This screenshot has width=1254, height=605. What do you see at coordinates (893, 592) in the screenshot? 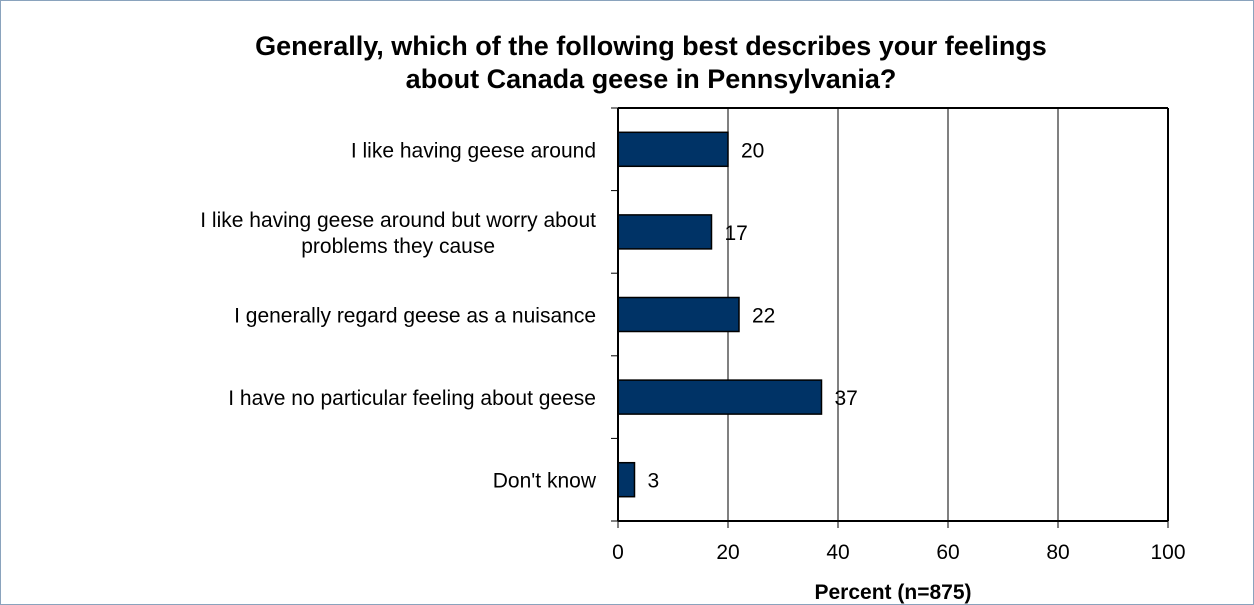
I see `x-axis-title: Percent (n=875)` at bounding box center [893, 592].